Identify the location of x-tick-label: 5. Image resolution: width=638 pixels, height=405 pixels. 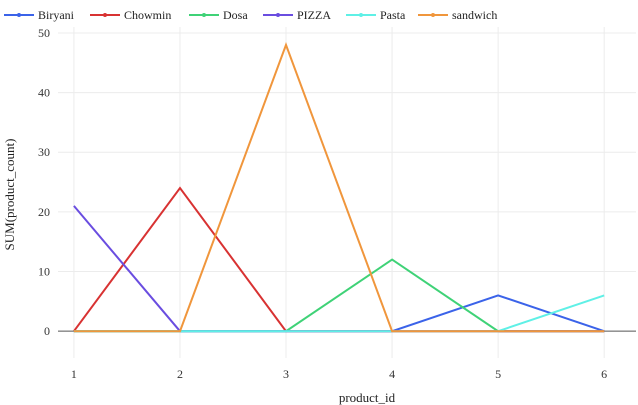
(498, 374).